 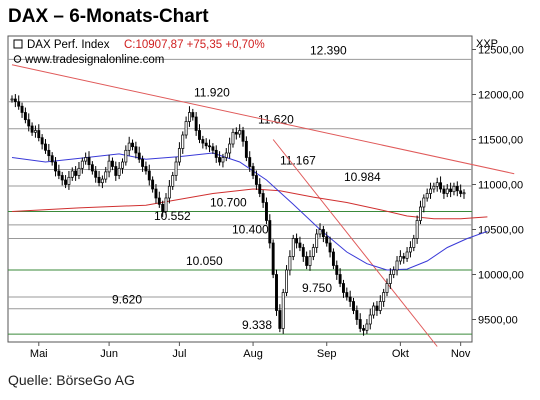 What do you see at coordinates (498, 321) in the screenshot?
I see `y-tick-label: 9500,00` at bounding box center [498, 321].